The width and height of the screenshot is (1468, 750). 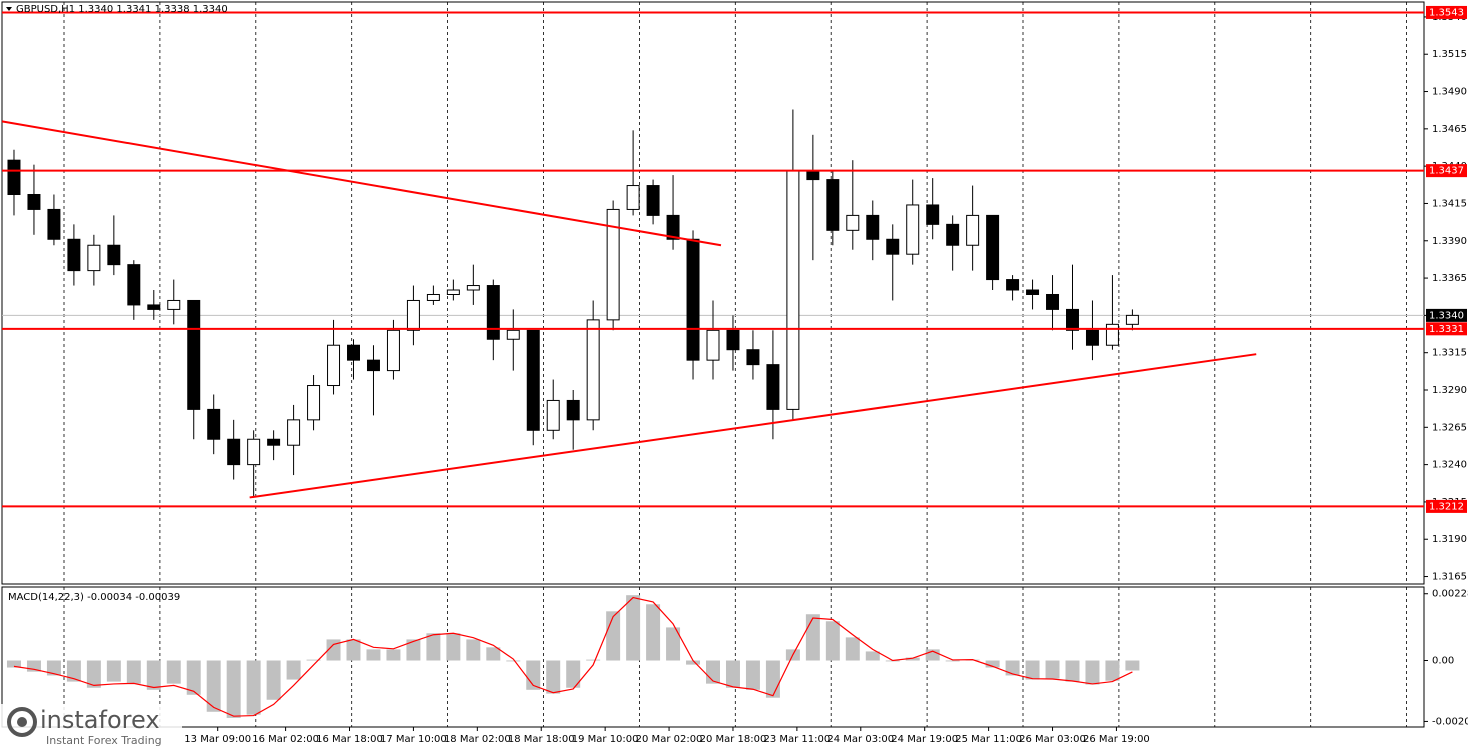 What do you see at coordinates (1450, 594) in the screenshot?
I see `y-tick-label: 0.00228` at bounding box center [1450, 594].